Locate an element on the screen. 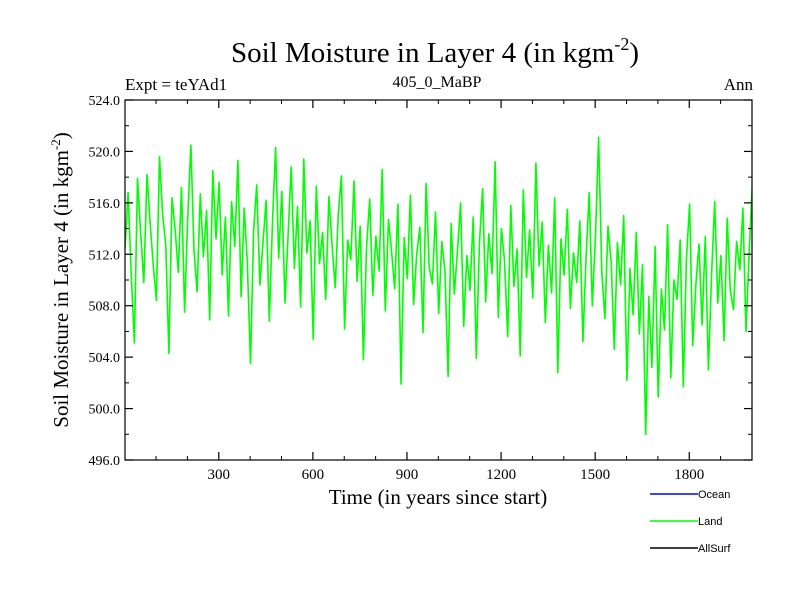 This screenshot has width=800, height=600. x-tick-label: 300 is located at coordinates (219, 475).